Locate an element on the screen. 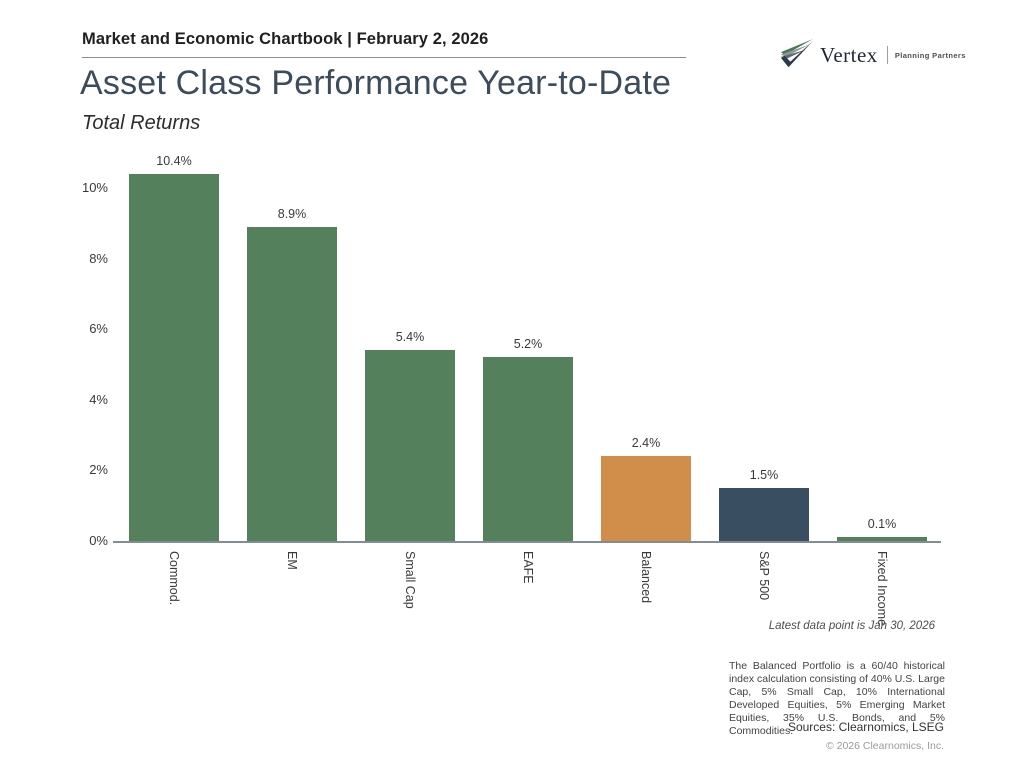  sources-line: Sources: Clearnomics, LSEG is located at coordinates (865, 727).